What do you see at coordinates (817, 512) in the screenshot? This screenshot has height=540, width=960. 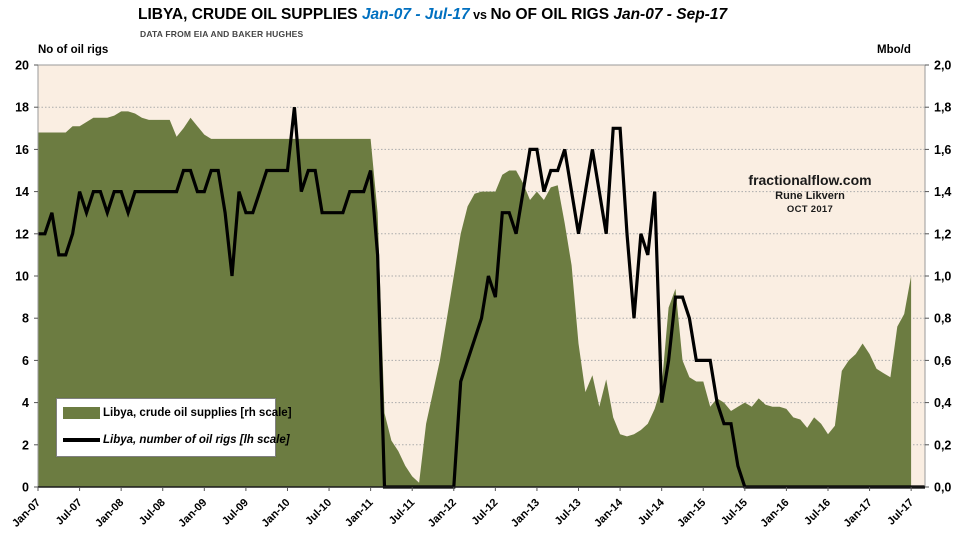 I see `x-axis-tick-label: Jul-16` at bounding box center [817, 512].